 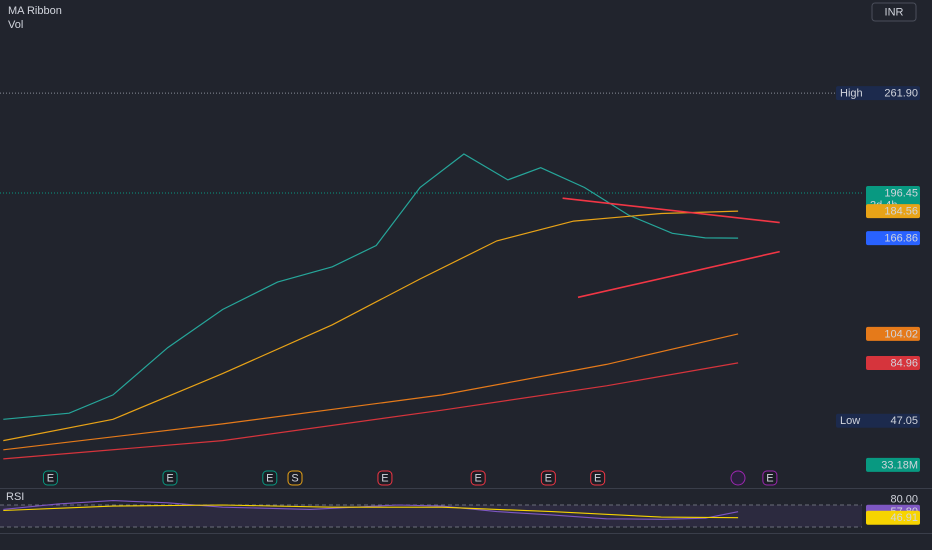 What do you see at coordinates (901, 238) in the screenshot?
I see `price-label: 166.86` at bounding box center [901, 238].